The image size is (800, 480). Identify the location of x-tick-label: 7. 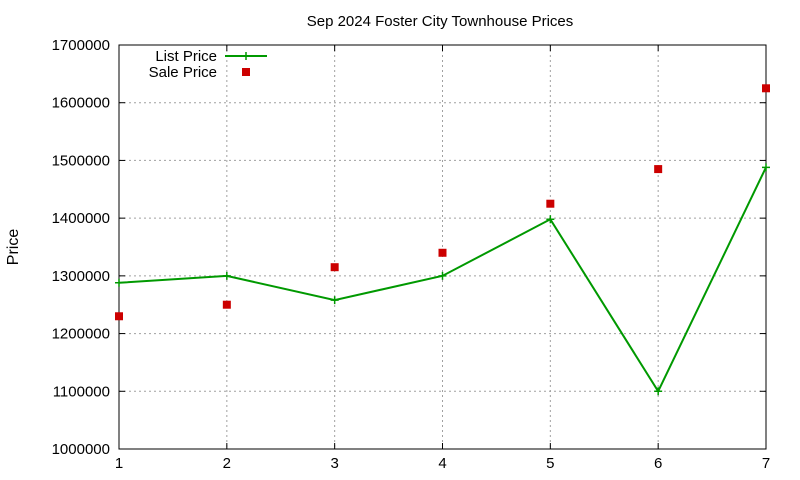
(766, 463).